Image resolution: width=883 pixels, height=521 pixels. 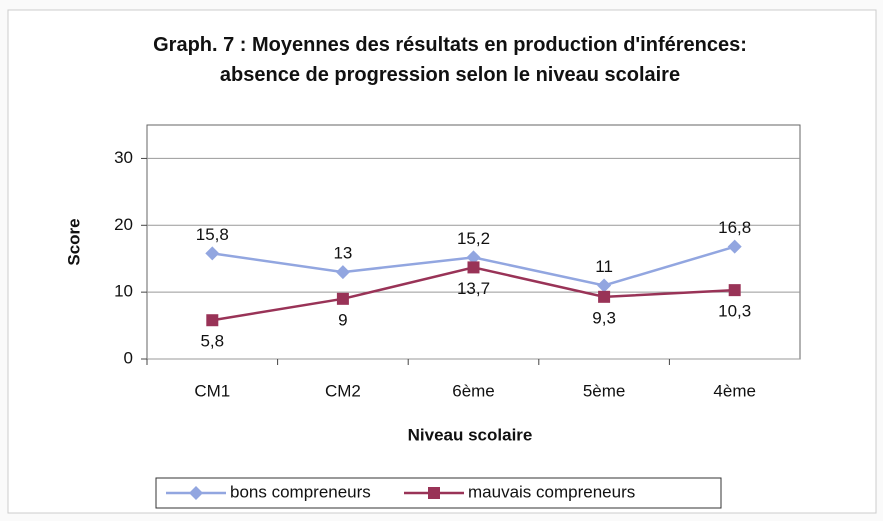 I want to click on x-tick-label: CM1, so click(x=212, y=390).